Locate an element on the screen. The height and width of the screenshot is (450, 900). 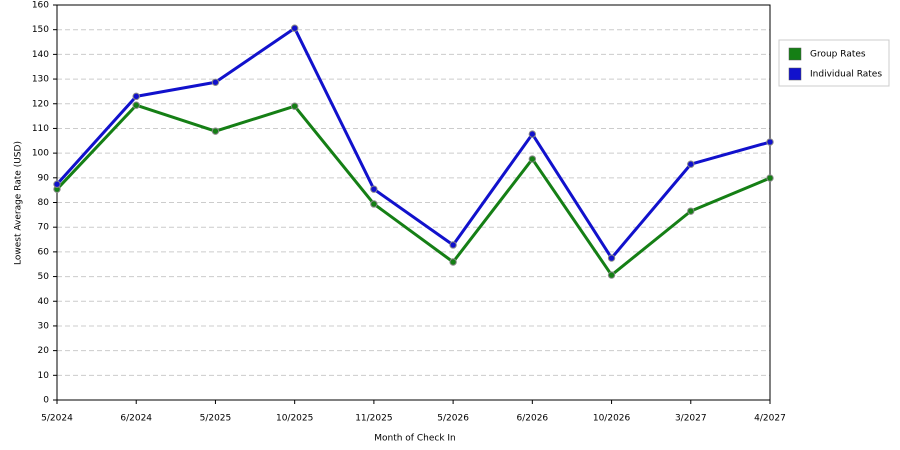
y-tick-label: 120 is located at coordinates (40, 104).